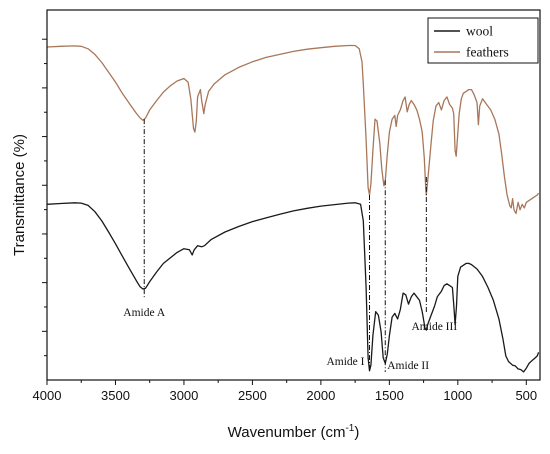  I want to click on x-tick-label: 500, so click(526, 395).